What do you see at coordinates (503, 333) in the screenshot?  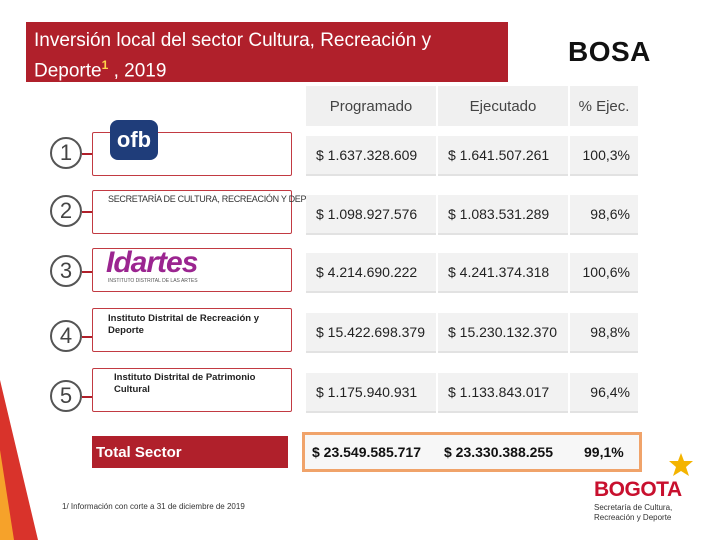 I see `cell-ejecutado: $ 15.230.132.370` at bounding box center [503, 333].